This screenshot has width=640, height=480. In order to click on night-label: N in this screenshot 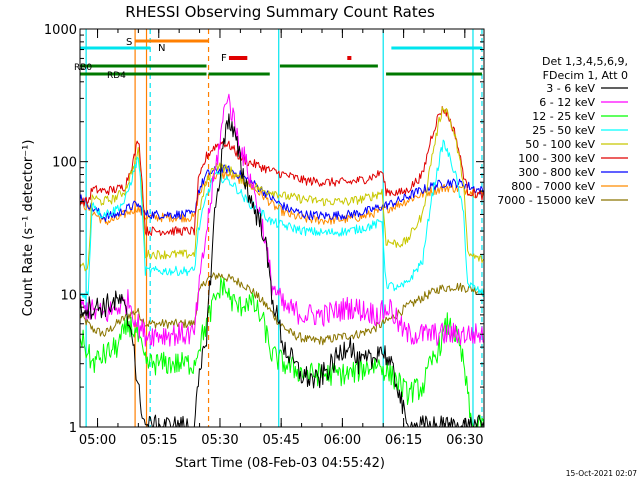, I will do `click(161, 48)`.